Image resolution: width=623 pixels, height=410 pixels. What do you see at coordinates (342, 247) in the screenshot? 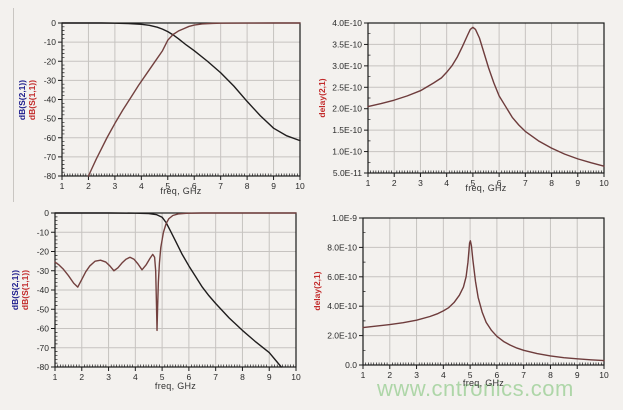
I see `y-tick-label: 8.0E-10` at bounding box center [342, 247].